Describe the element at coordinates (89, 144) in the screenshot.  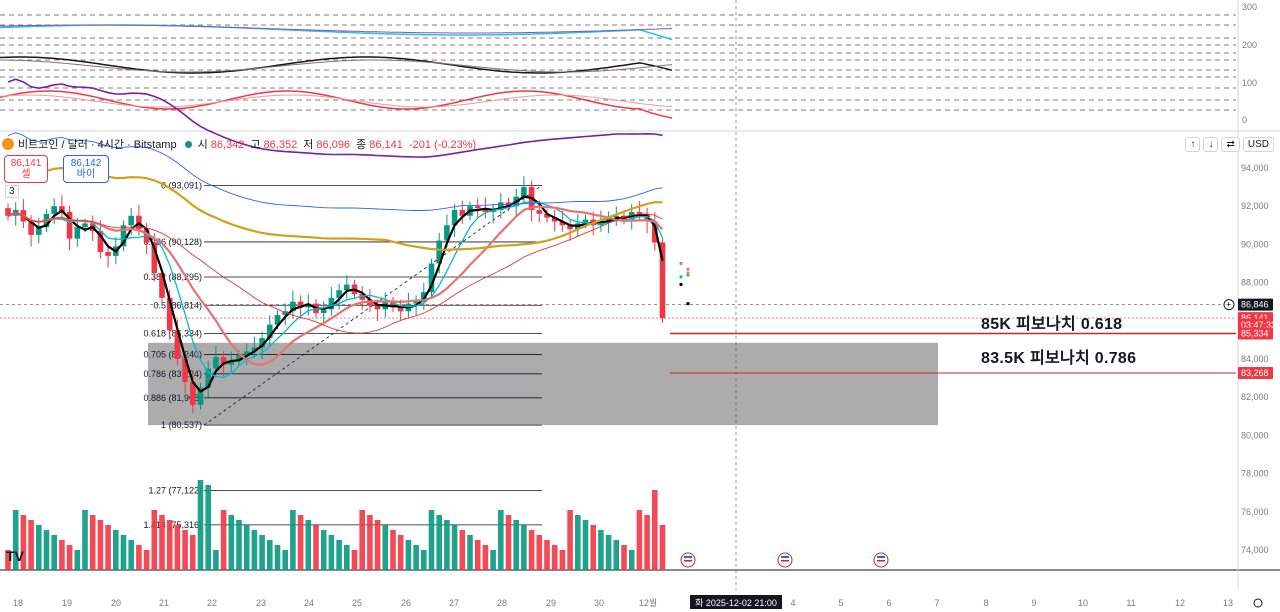
I see `symbol-title: 비트코인 / 달러 · 4시간 · Bitstamp` at that location.